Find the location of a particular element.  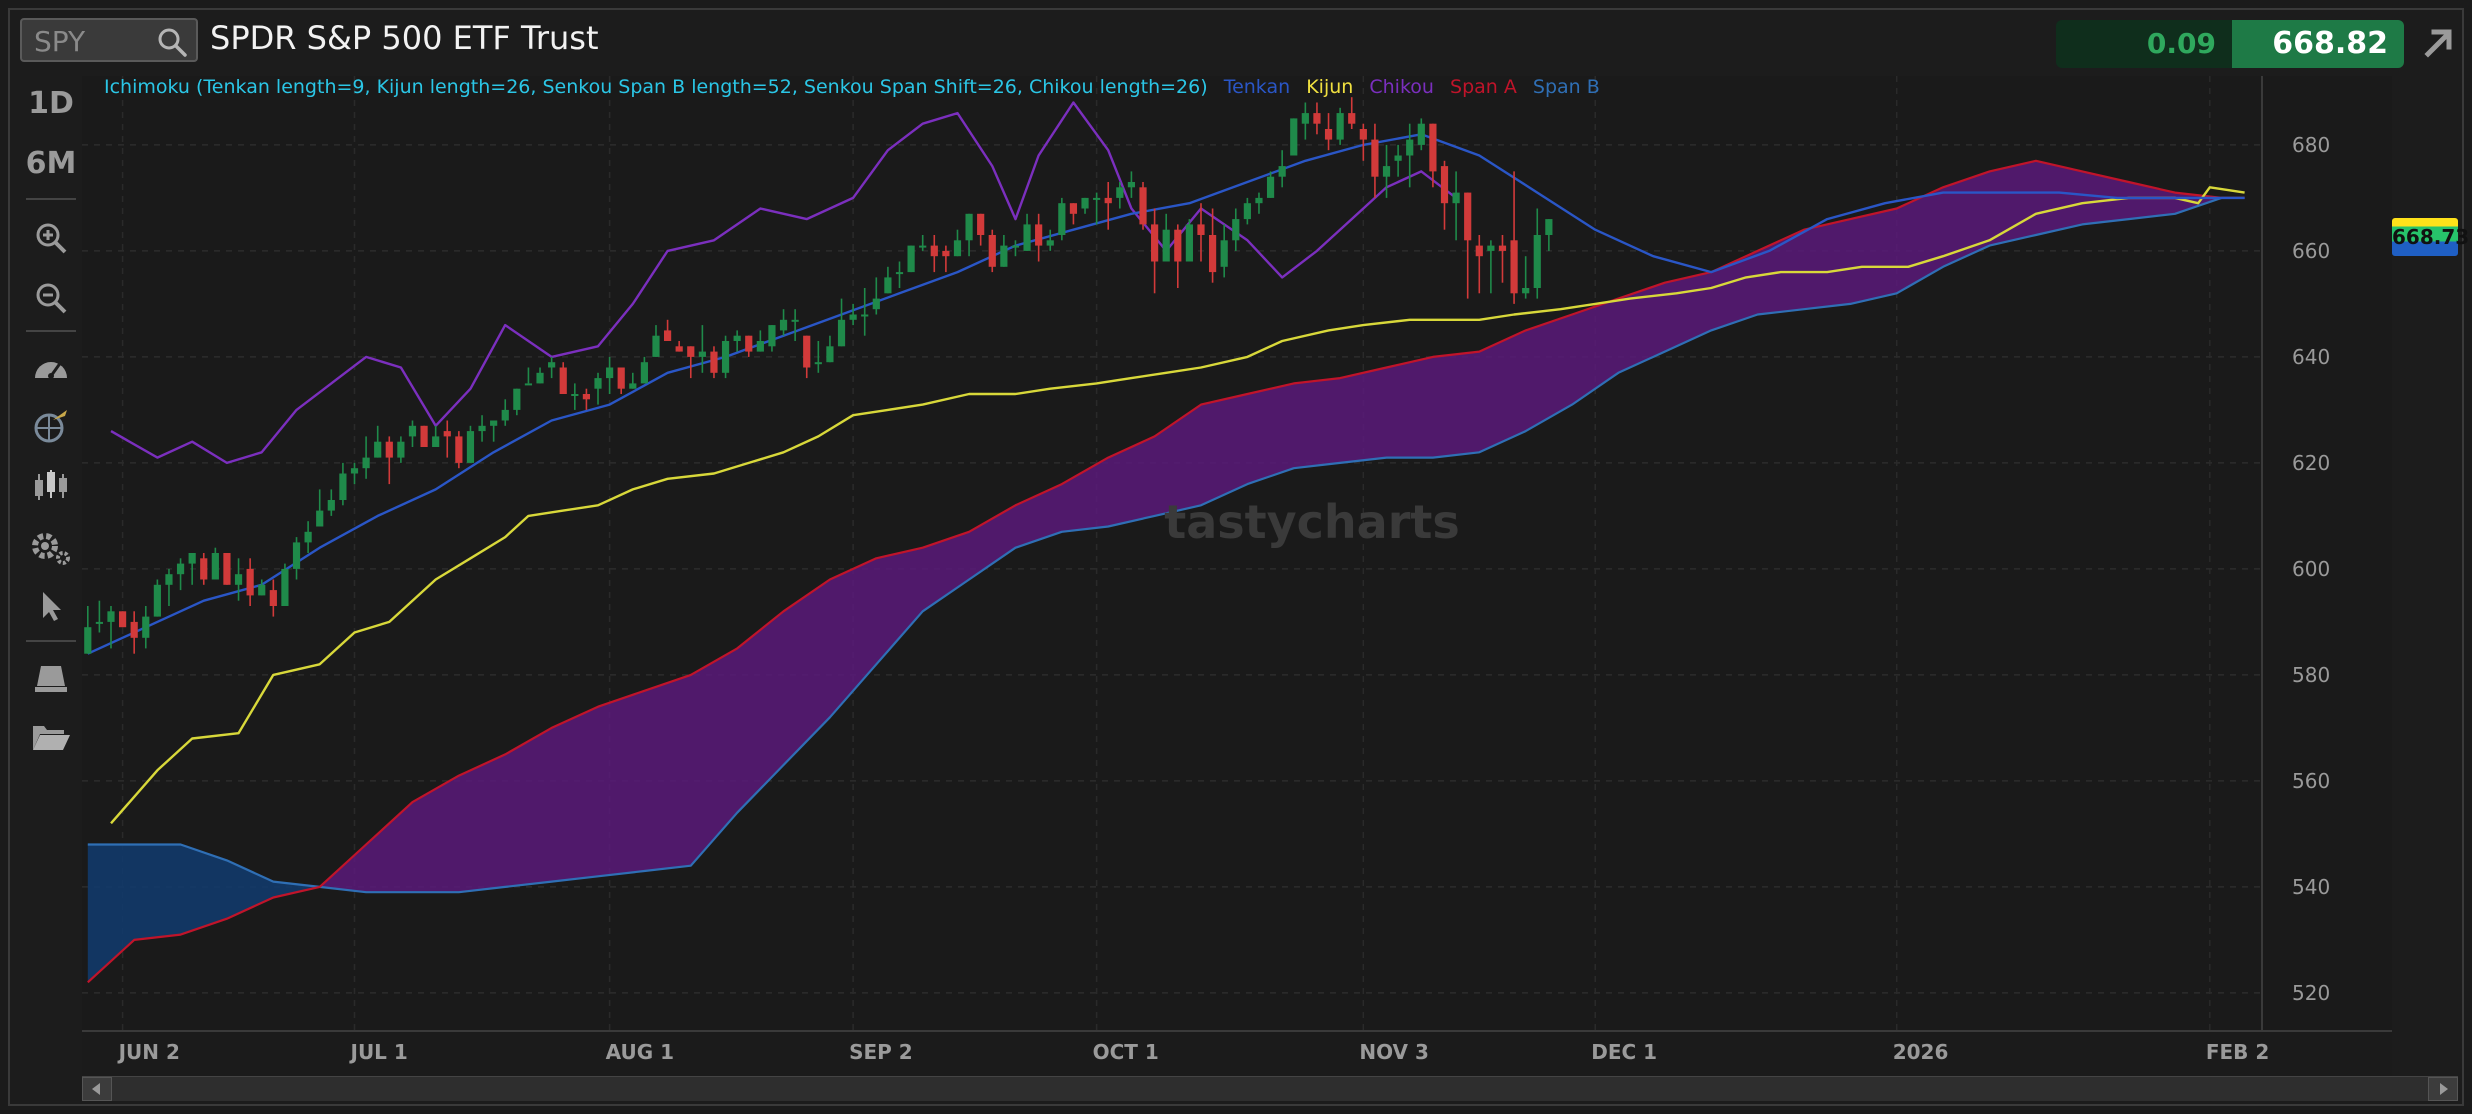

period-1d-button: 1D is located at coordinates (51, 103).